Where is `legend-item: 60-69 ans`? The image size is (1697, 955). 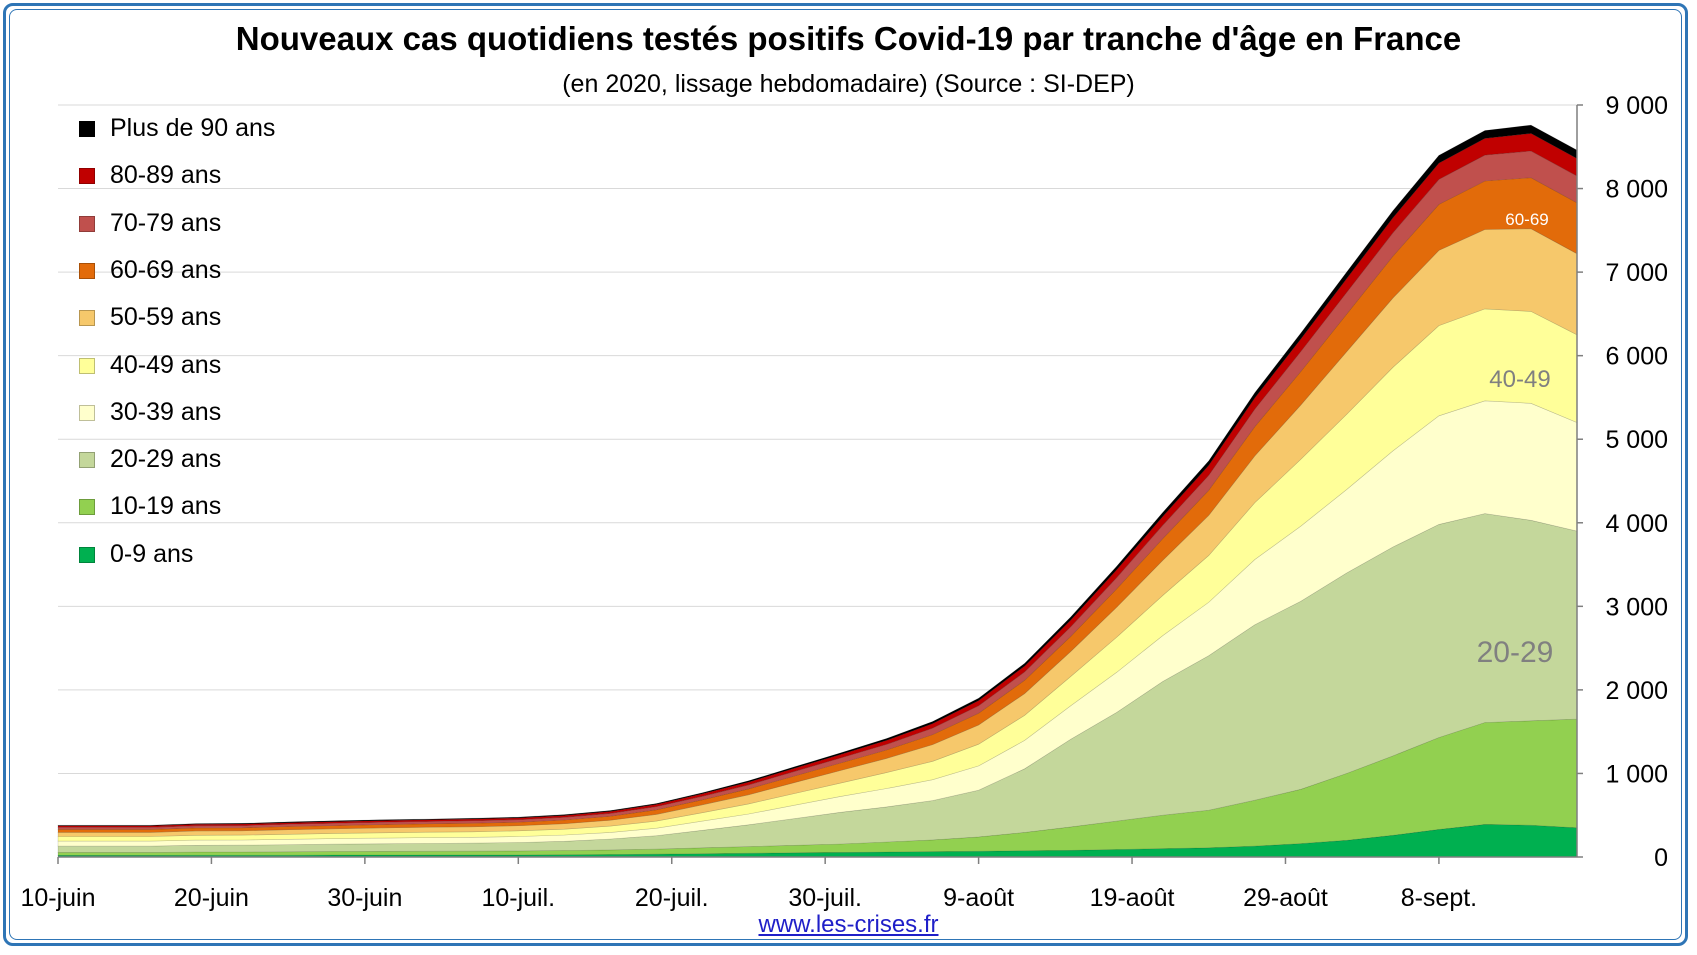 legend-item: 60-69 ans is located at coordinates (209, 270).